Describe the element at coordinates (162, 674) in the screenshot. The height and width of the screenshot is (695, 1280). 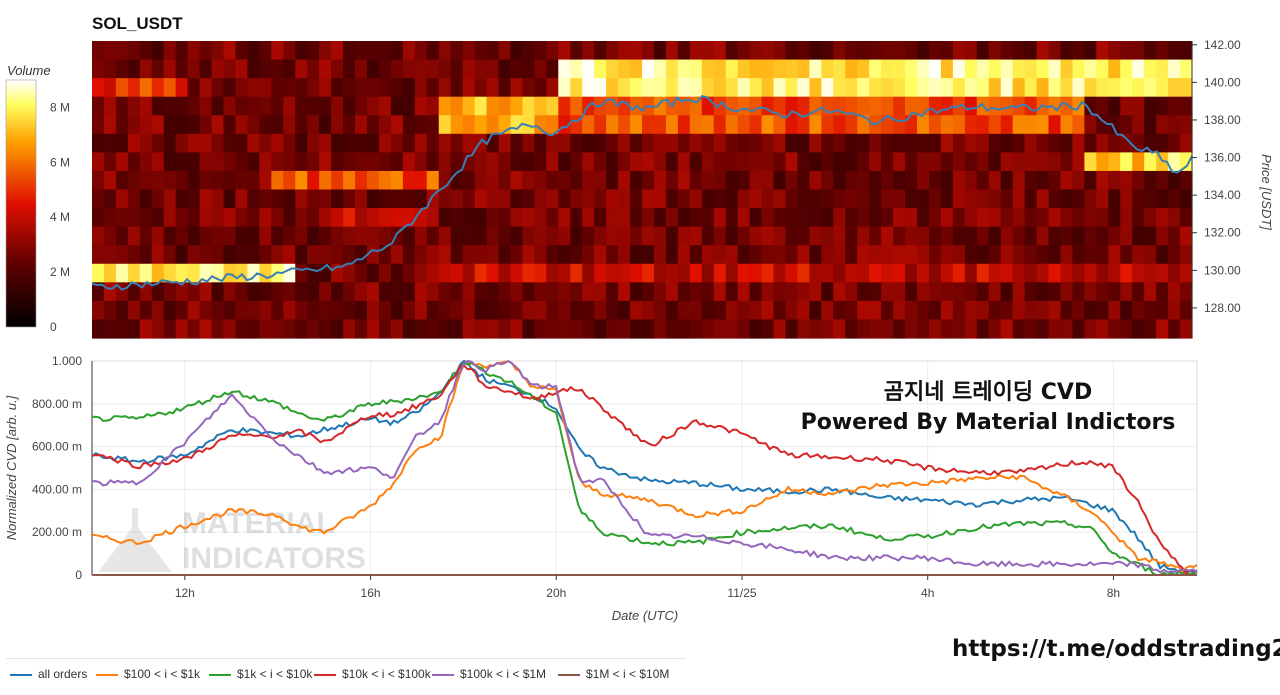
I see `legend-label: $100 < i < $1k` at that location.